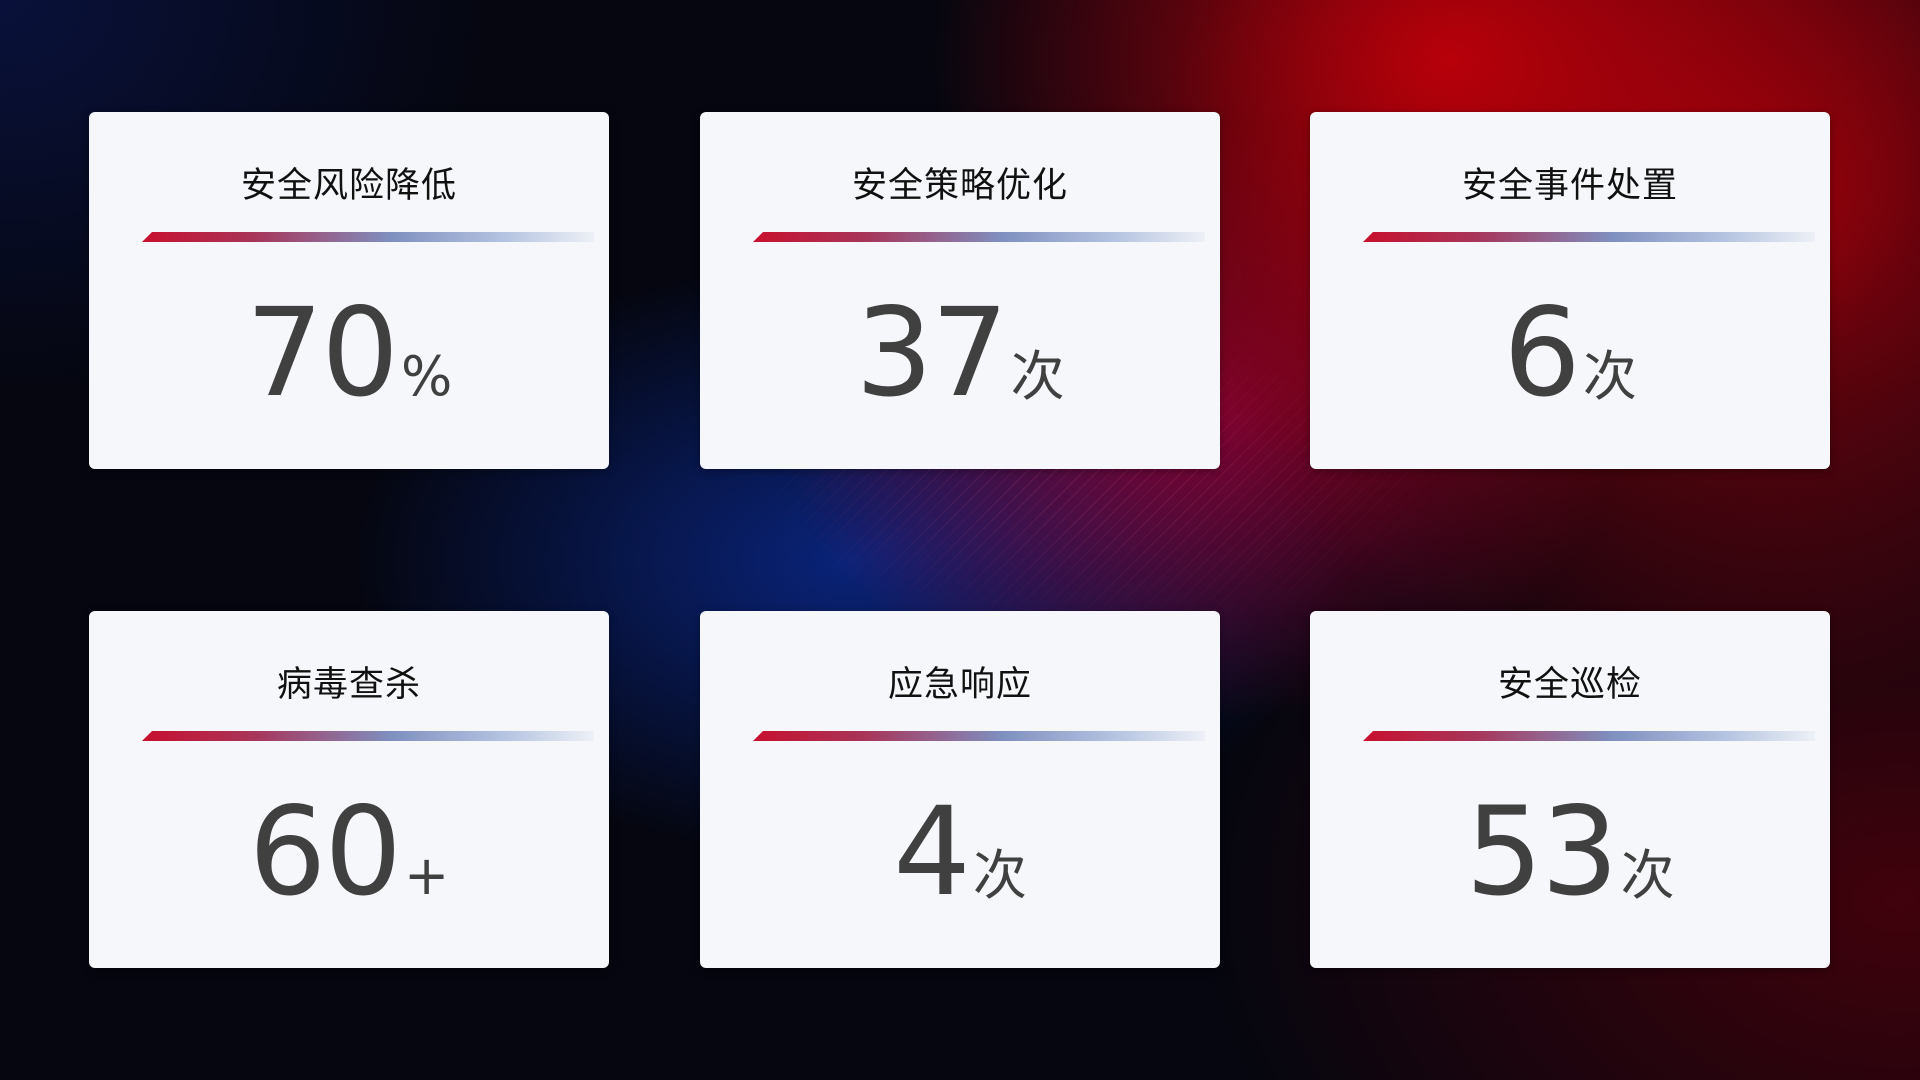  I want to click on card-value: 60+, so click(349, 852).